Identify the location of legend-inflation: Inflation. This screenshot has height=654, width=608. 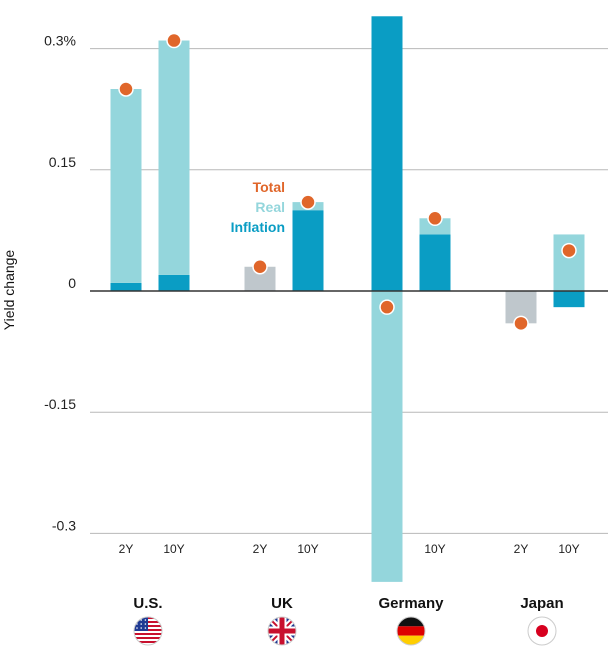
(258, 227).